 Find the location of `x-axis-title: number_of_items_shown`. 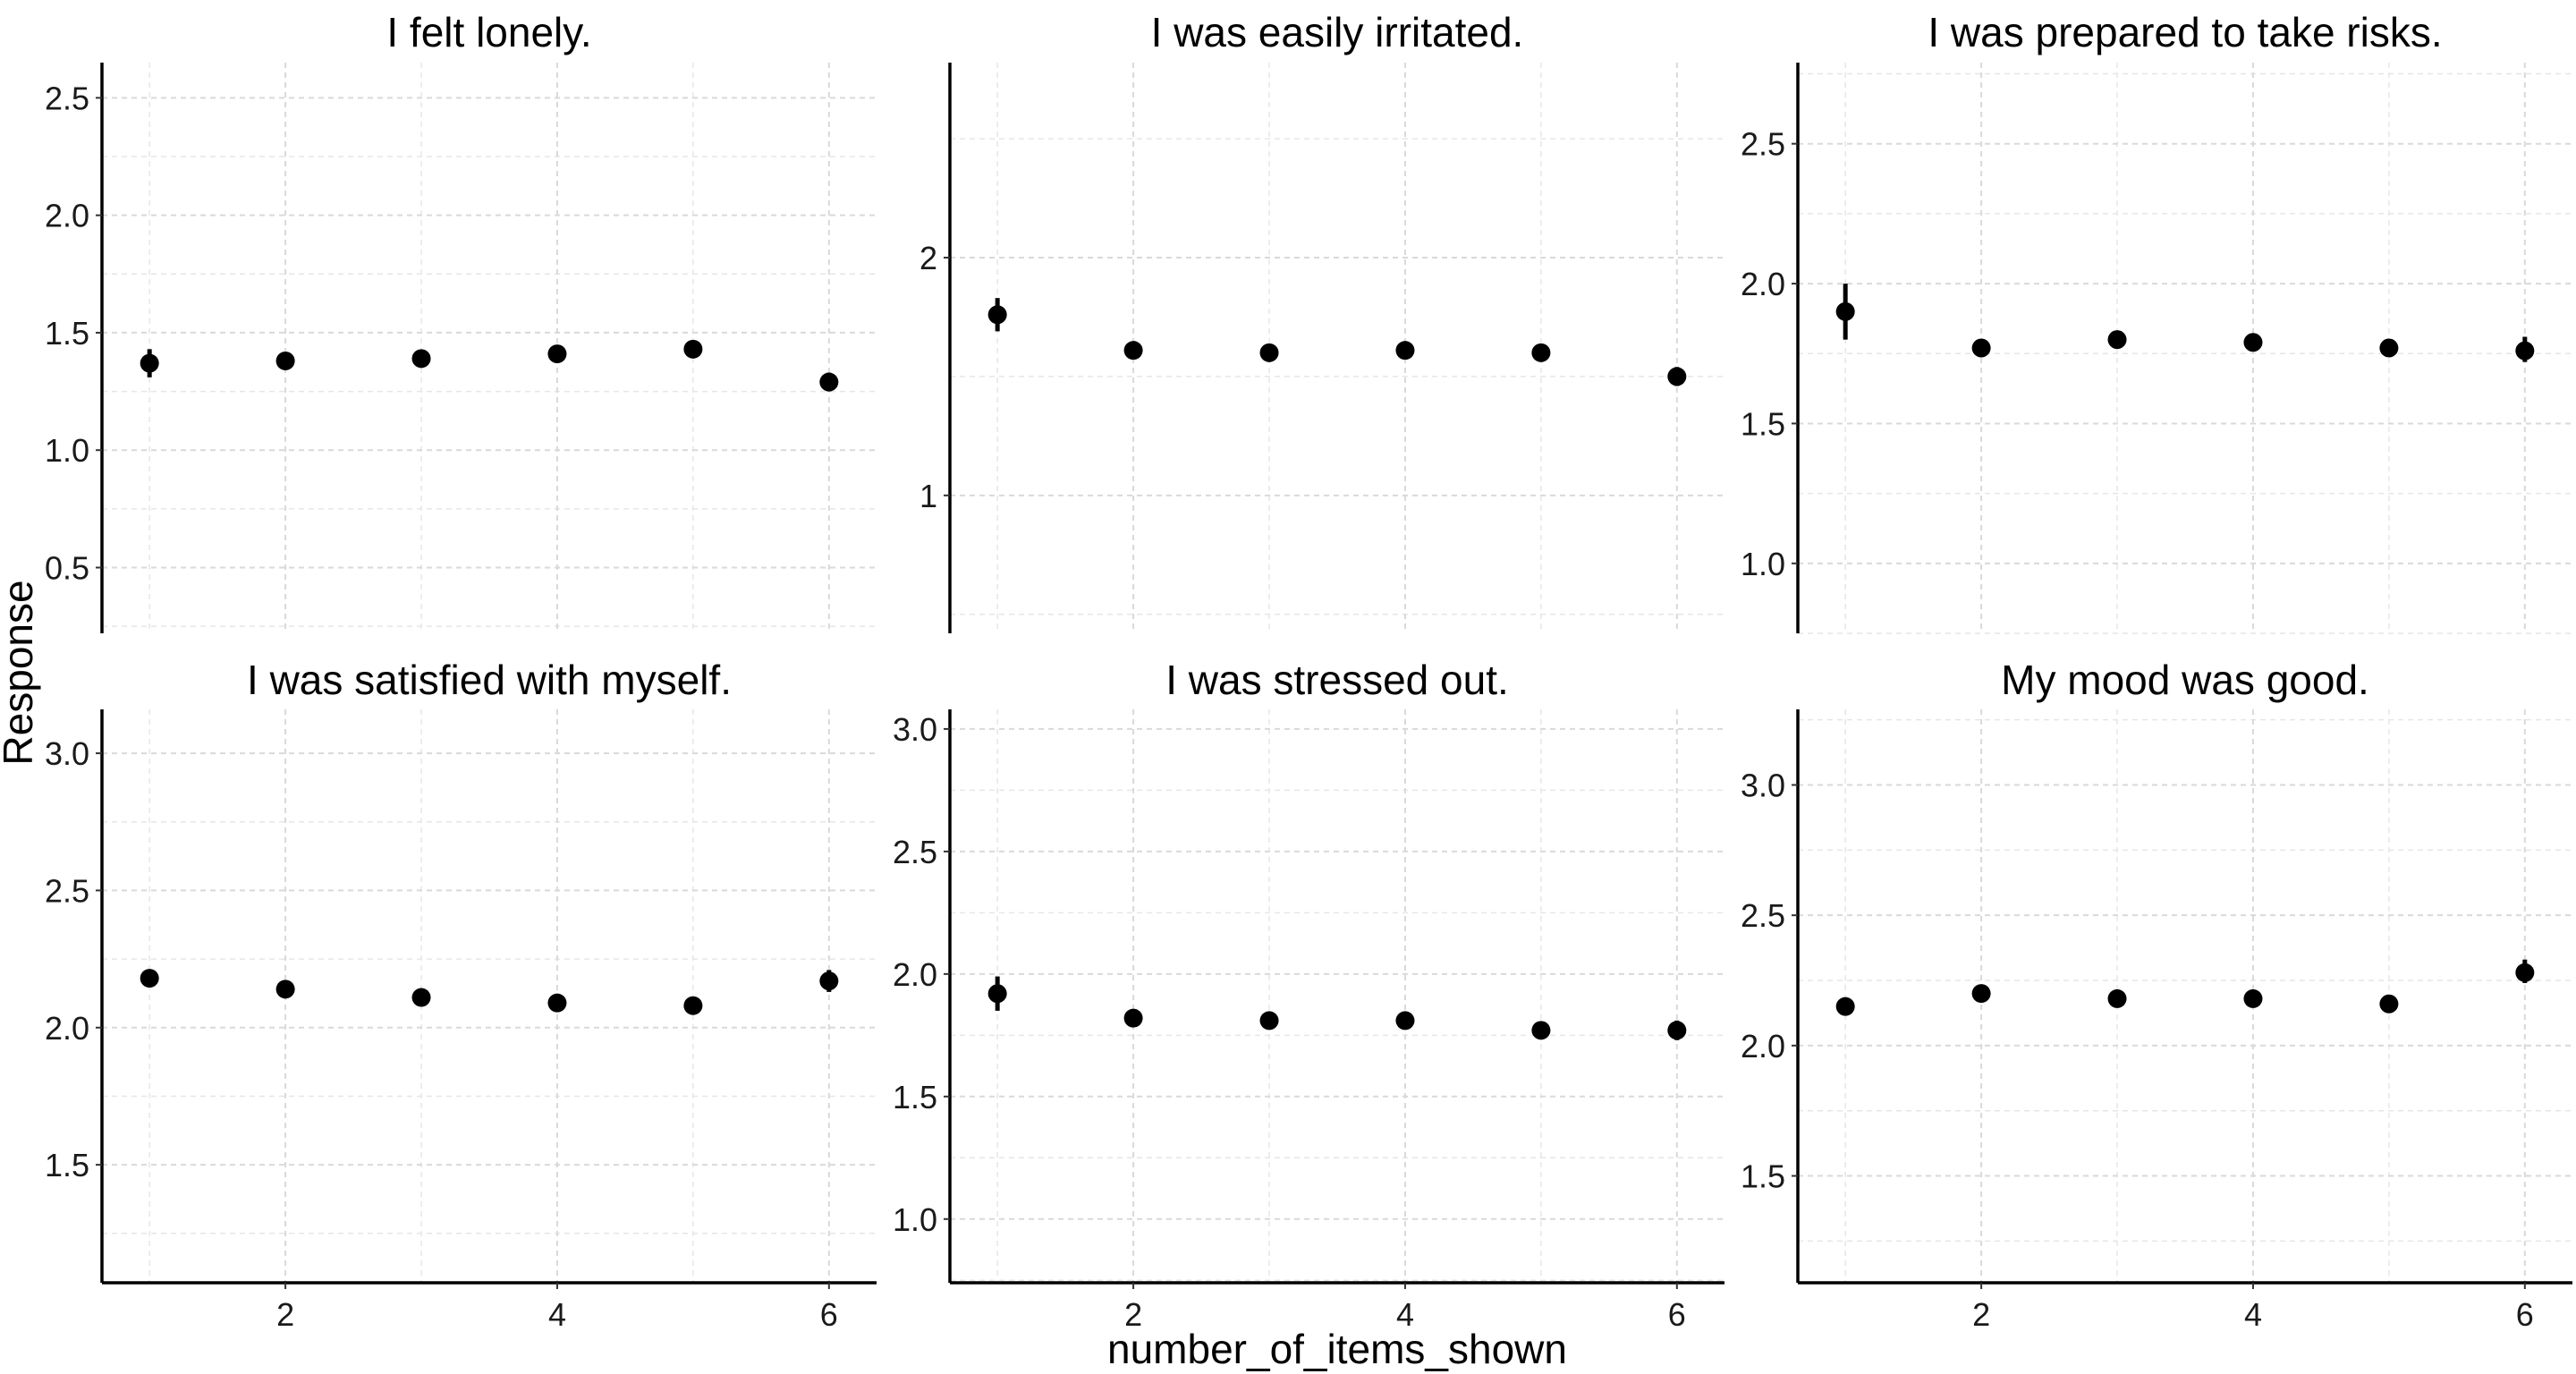

x-axis-title: number_of_items_shown is located at coordinates (1337, 1349).